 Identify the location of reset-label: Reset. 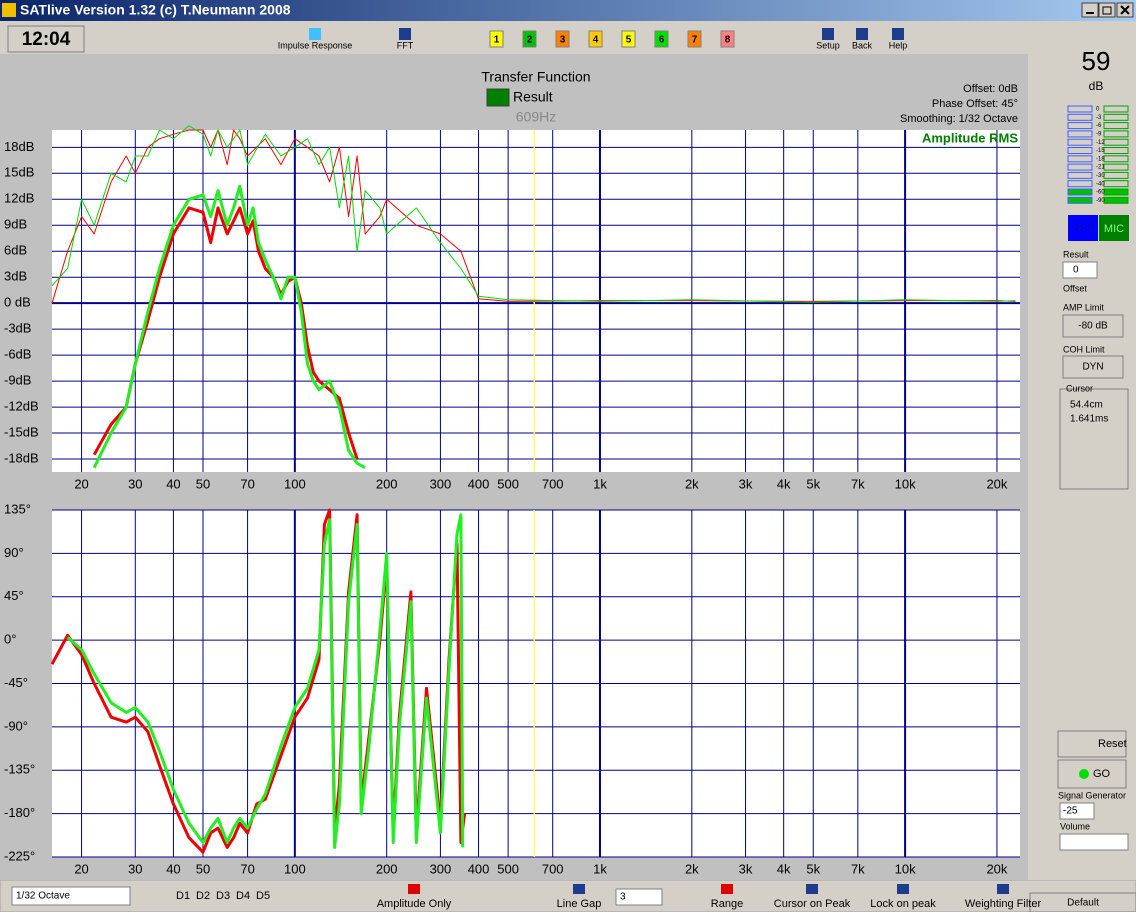
(1112, 744).